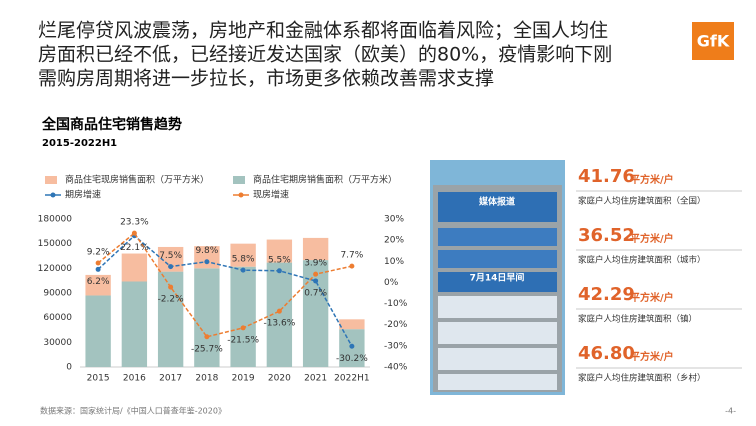 The width and height of the screenshot is (756, 426). I want to click on source: 数据来源：国家统计局/《中国人口普查年鉴-2020》, so click(133, 411).